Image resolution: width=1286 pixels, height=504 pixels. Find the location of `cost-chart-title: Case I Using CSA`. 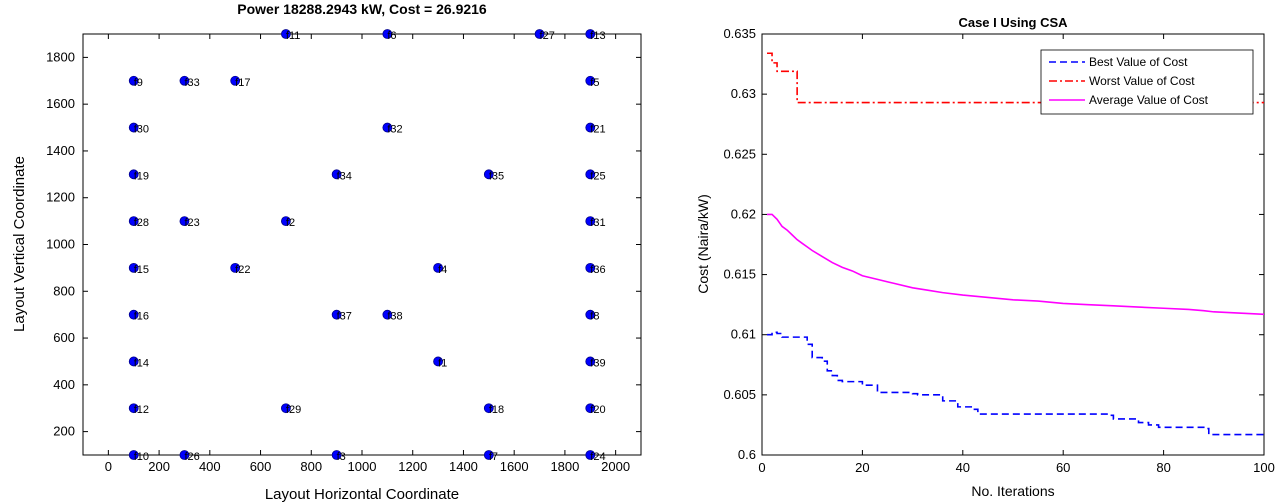

cost-chart-title: Case I Using CSA is located at coordinates (1013, 22).